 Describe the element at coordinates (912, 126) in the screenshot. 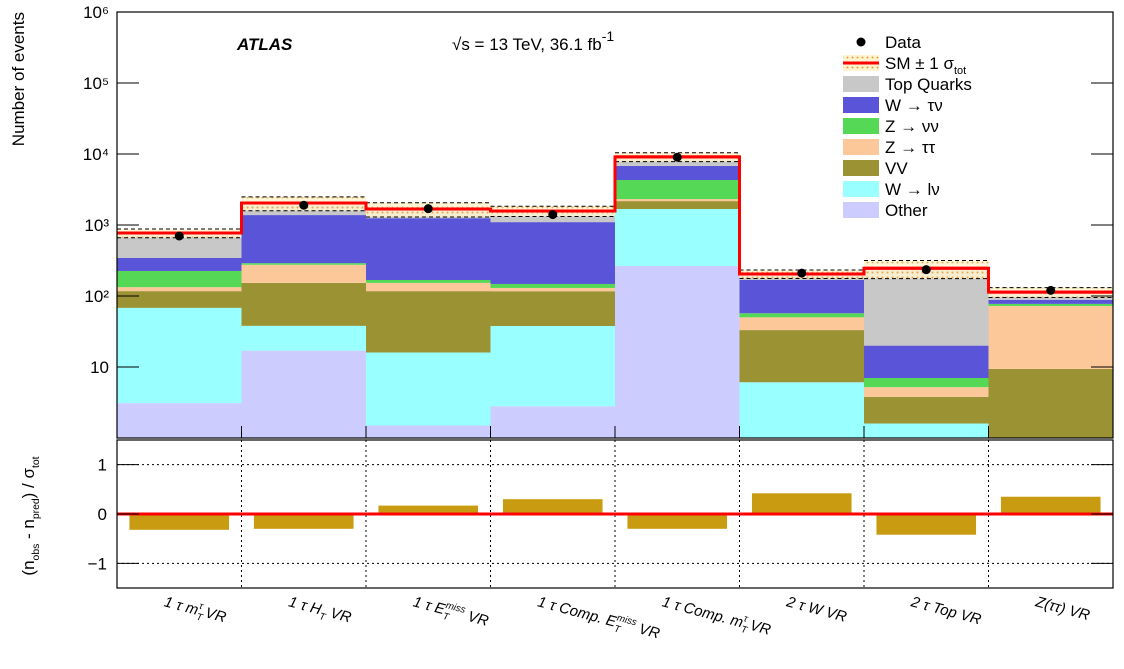

I see `legend-label: Z → νν` at that location.